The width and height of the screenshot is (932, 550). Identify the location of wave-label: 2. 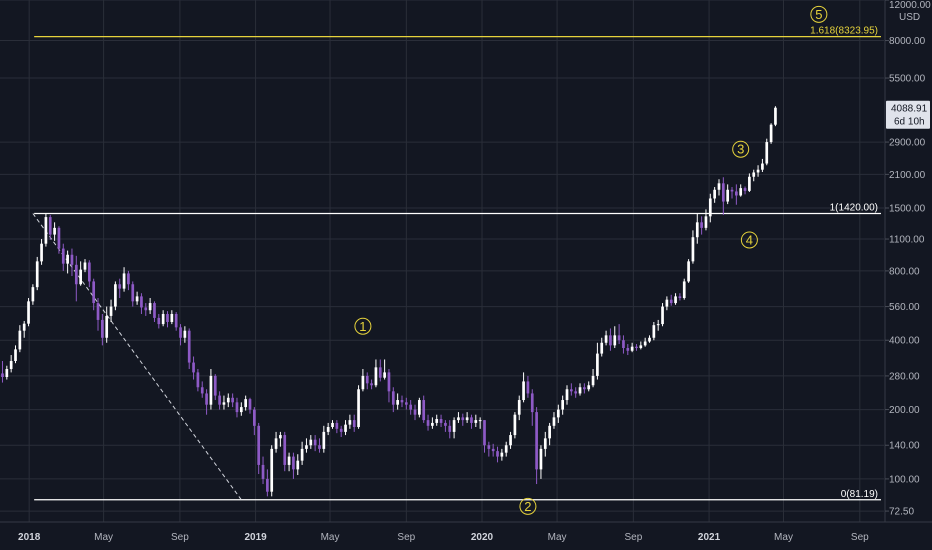
(528, 506).